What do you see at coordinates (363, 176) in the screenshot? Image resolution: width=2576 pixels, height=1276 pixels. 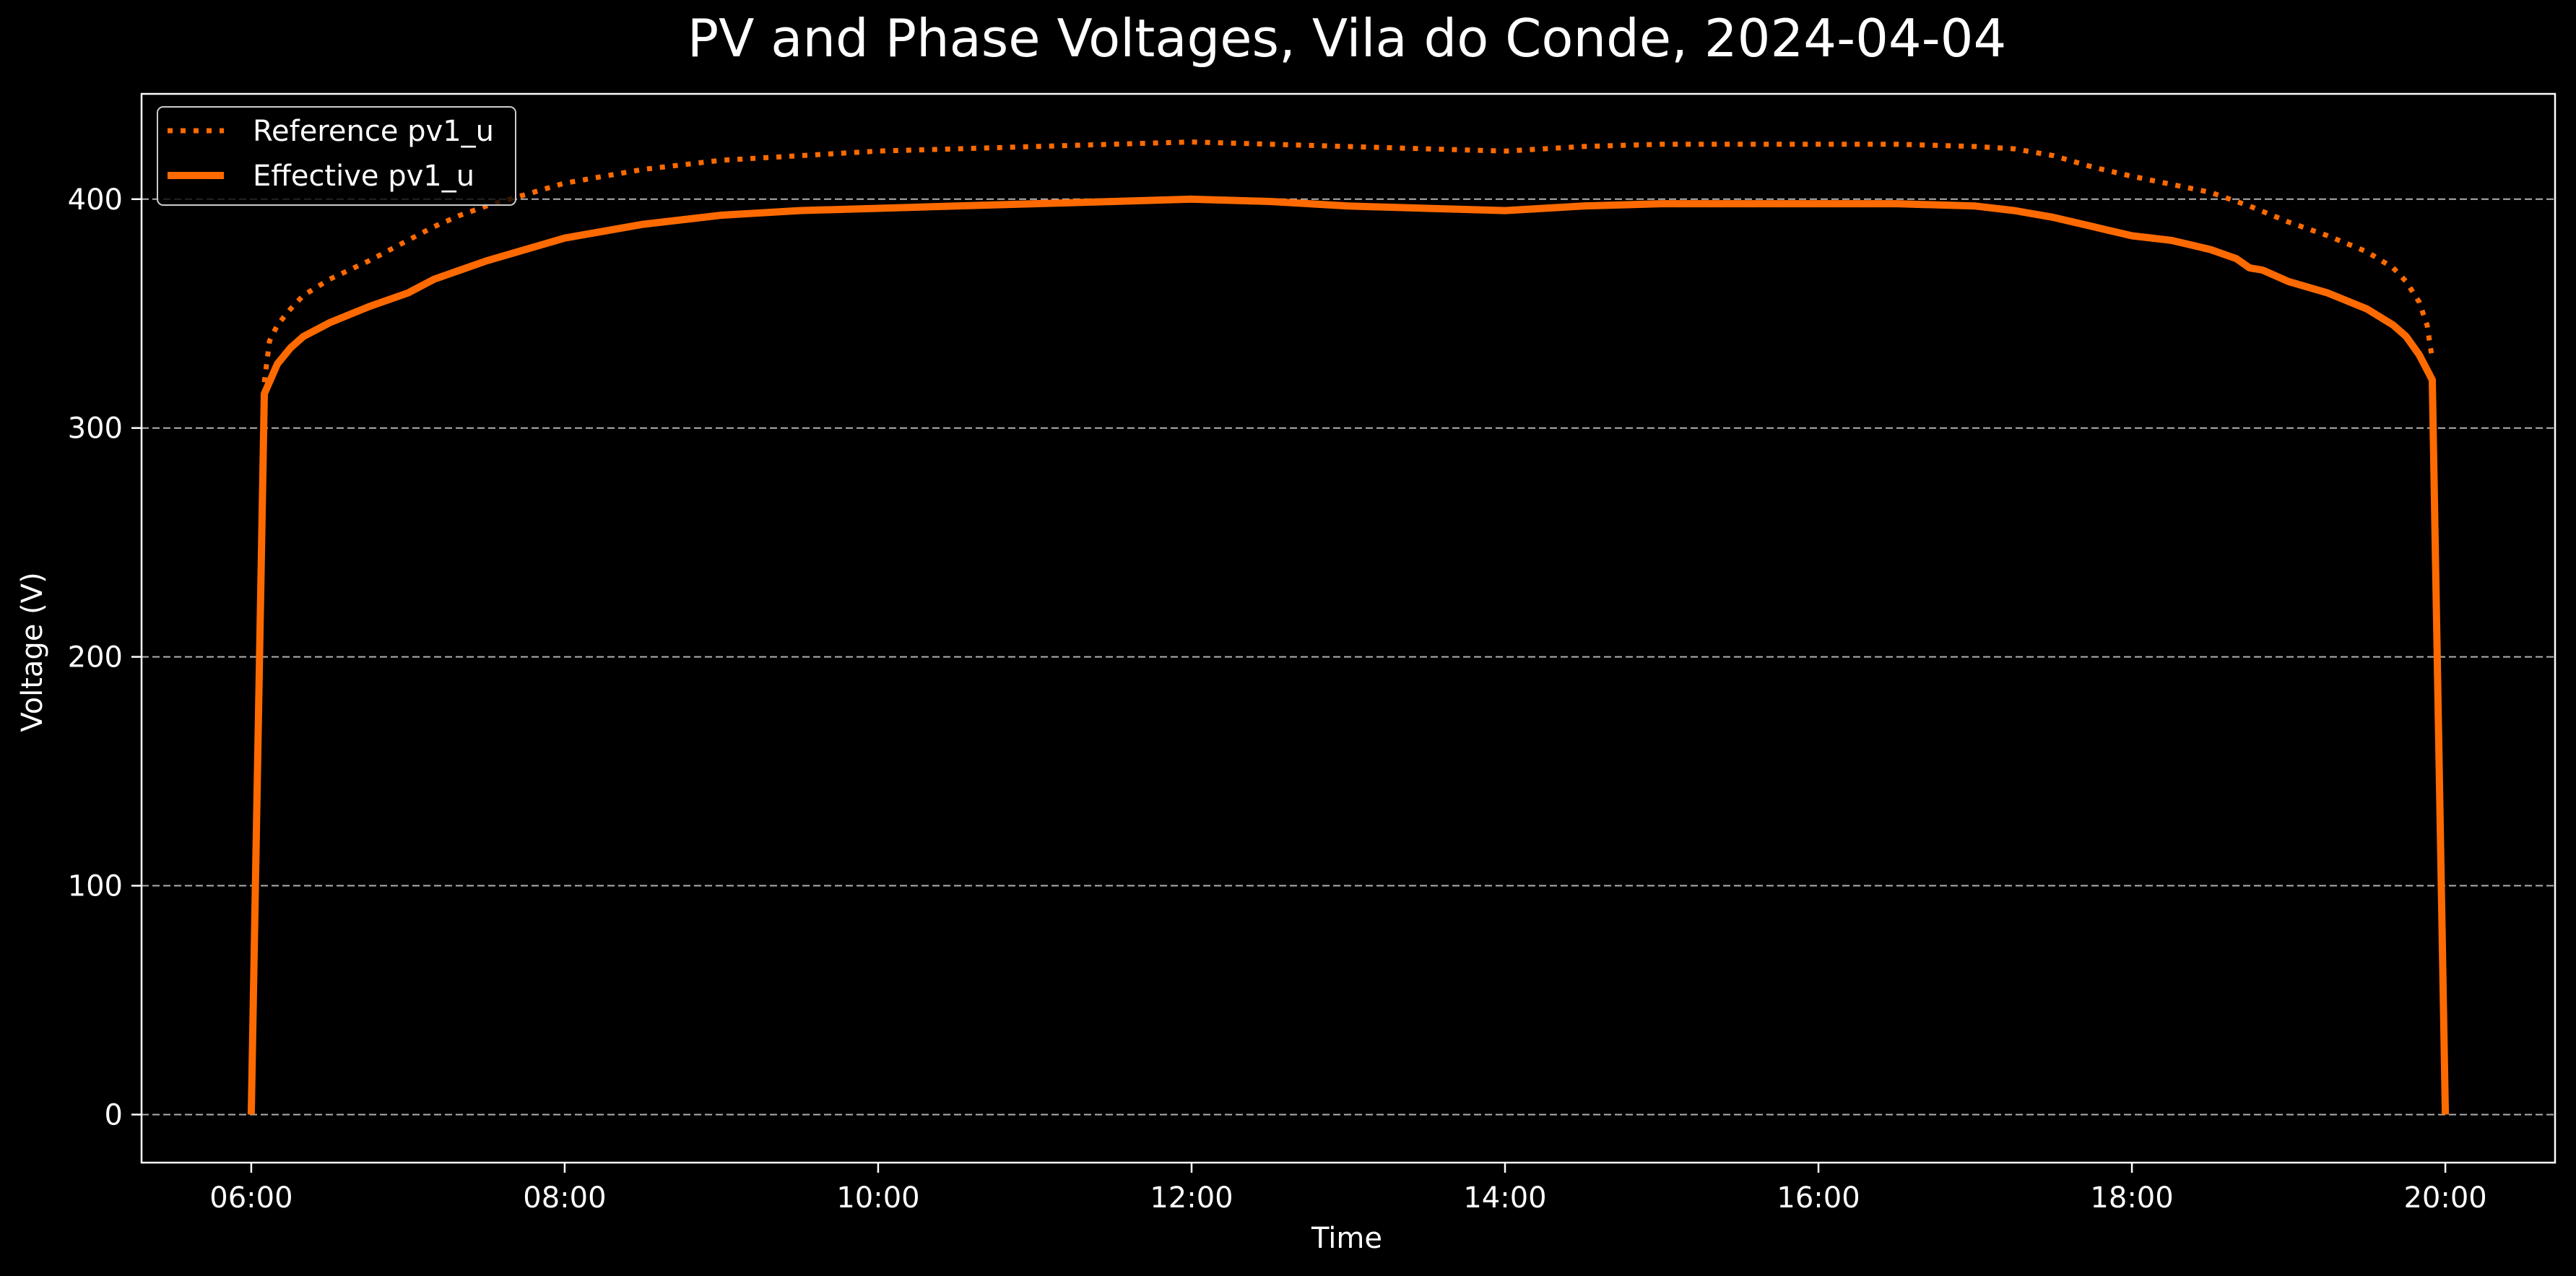 I see `legend-label-effective: Effective pv1_u` at bounding box center [363, 176].